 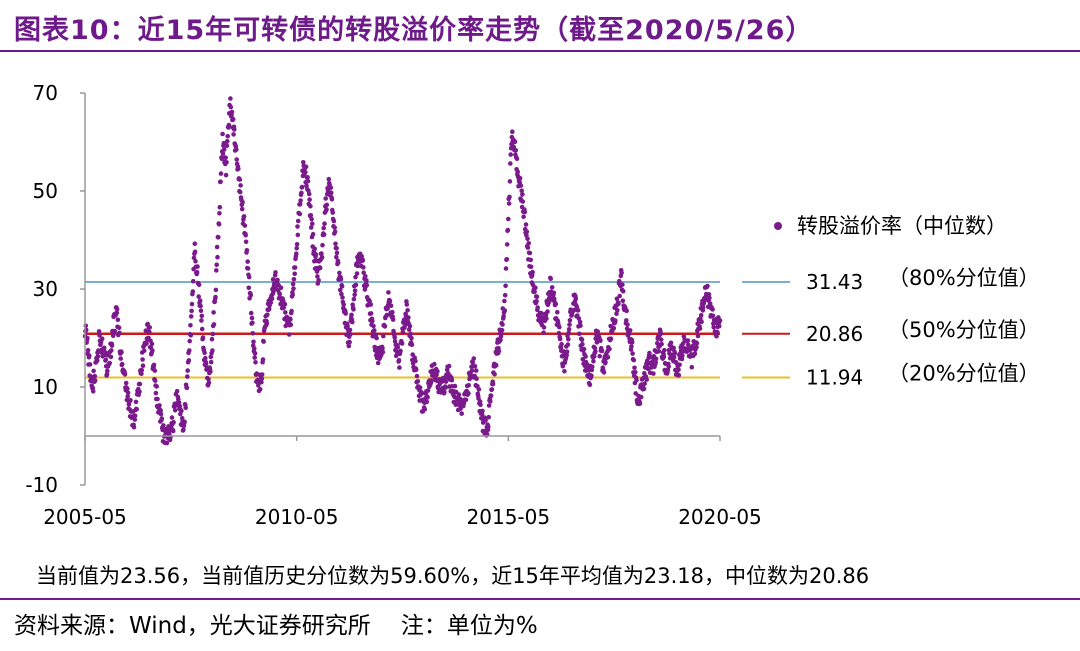 I want to click on reference-value-label: 20.86, so click(x=834, y=334).